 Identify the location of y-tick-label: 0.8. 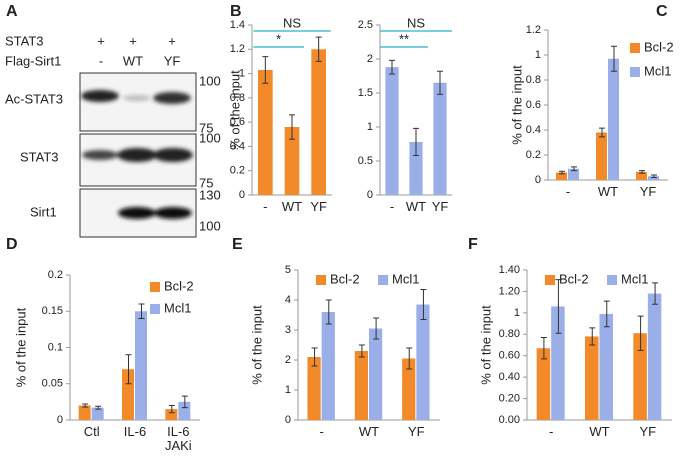
(237, 98).